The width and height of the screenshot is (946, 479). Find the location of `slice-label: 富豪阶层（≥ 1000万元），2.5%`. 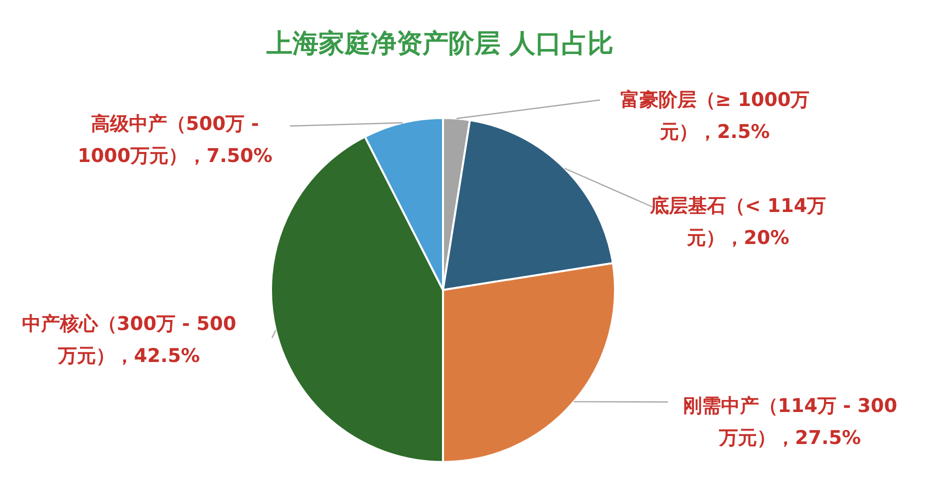

slice-label: 富豪阶层（≥ 1000万元），2.5% is located at coordinates (715, 116).